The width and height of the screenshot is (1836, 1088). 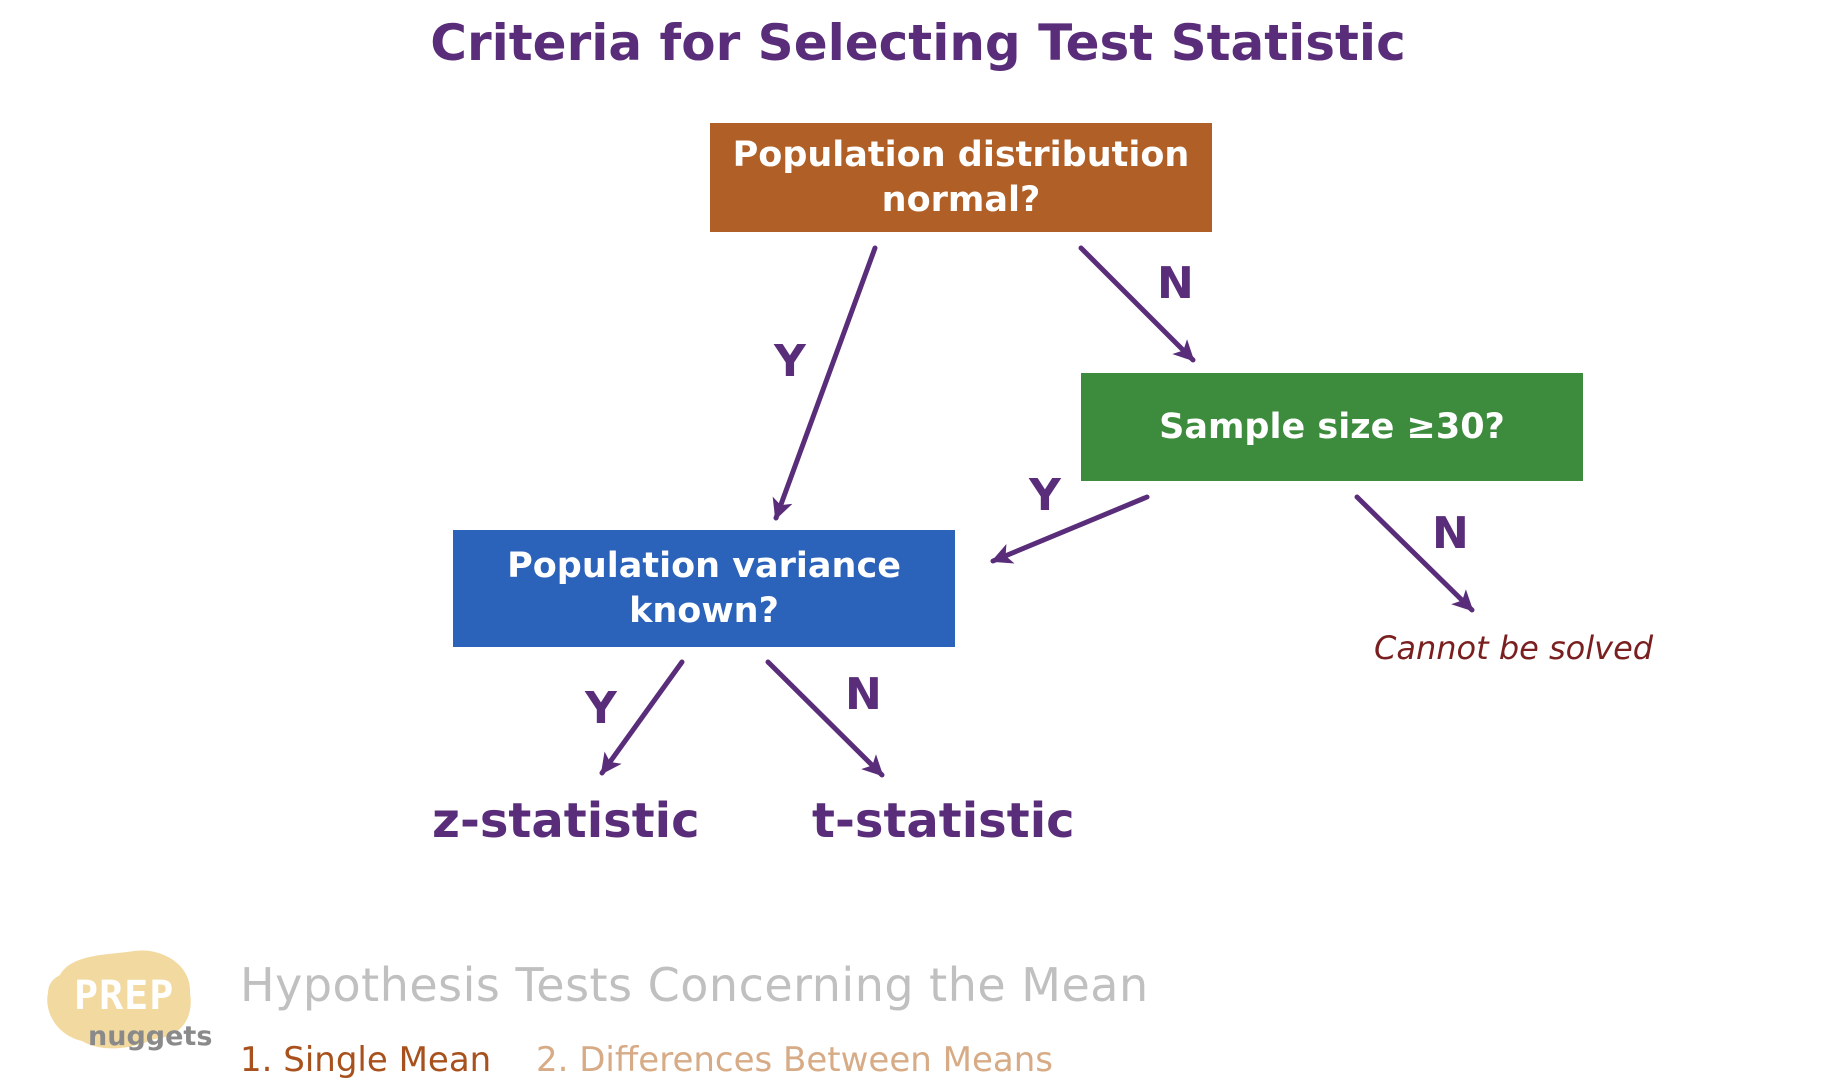 What do you see at coordinates (124, 996) in the screenshot?
I see `logo-word-prep: PREP` at bounding box center [124, 996].